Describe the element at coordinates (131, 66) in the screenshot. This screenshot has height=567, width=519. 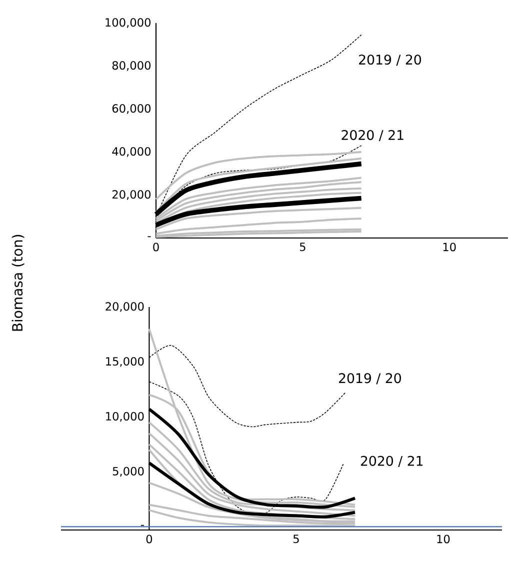
I see `y-tick-label: 80,000` at that location.